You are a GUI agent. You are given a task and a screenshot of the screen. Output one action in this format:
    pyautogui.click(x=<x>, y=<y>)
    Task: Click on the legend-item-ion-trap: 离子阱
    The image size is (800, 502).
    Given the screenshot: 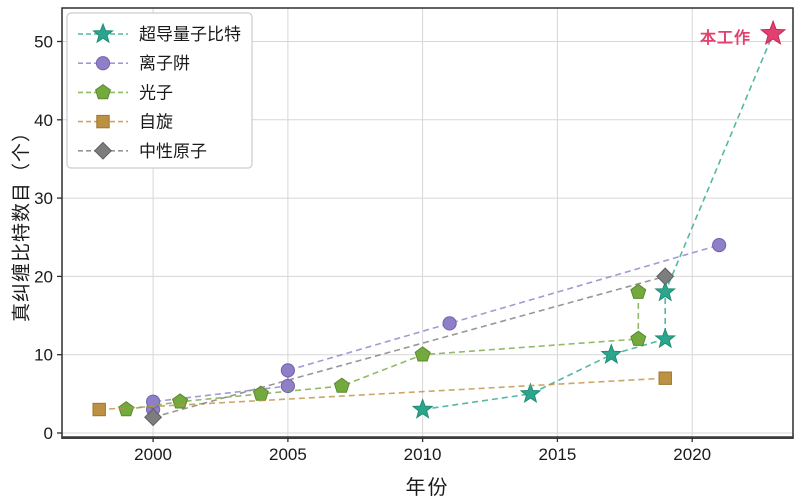 What is the action you would take?
    pyautogui.click(x=134, y=63)
    